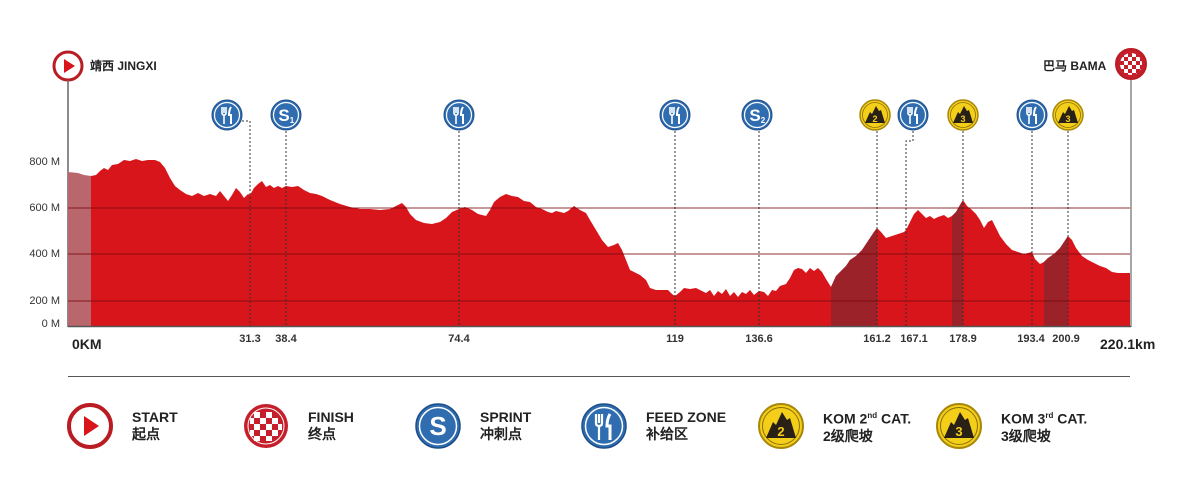 The height and width of the screenshot is (485, 1200). I want to click on legend-sprint-cn: 冲刺点, so click(501, 434).